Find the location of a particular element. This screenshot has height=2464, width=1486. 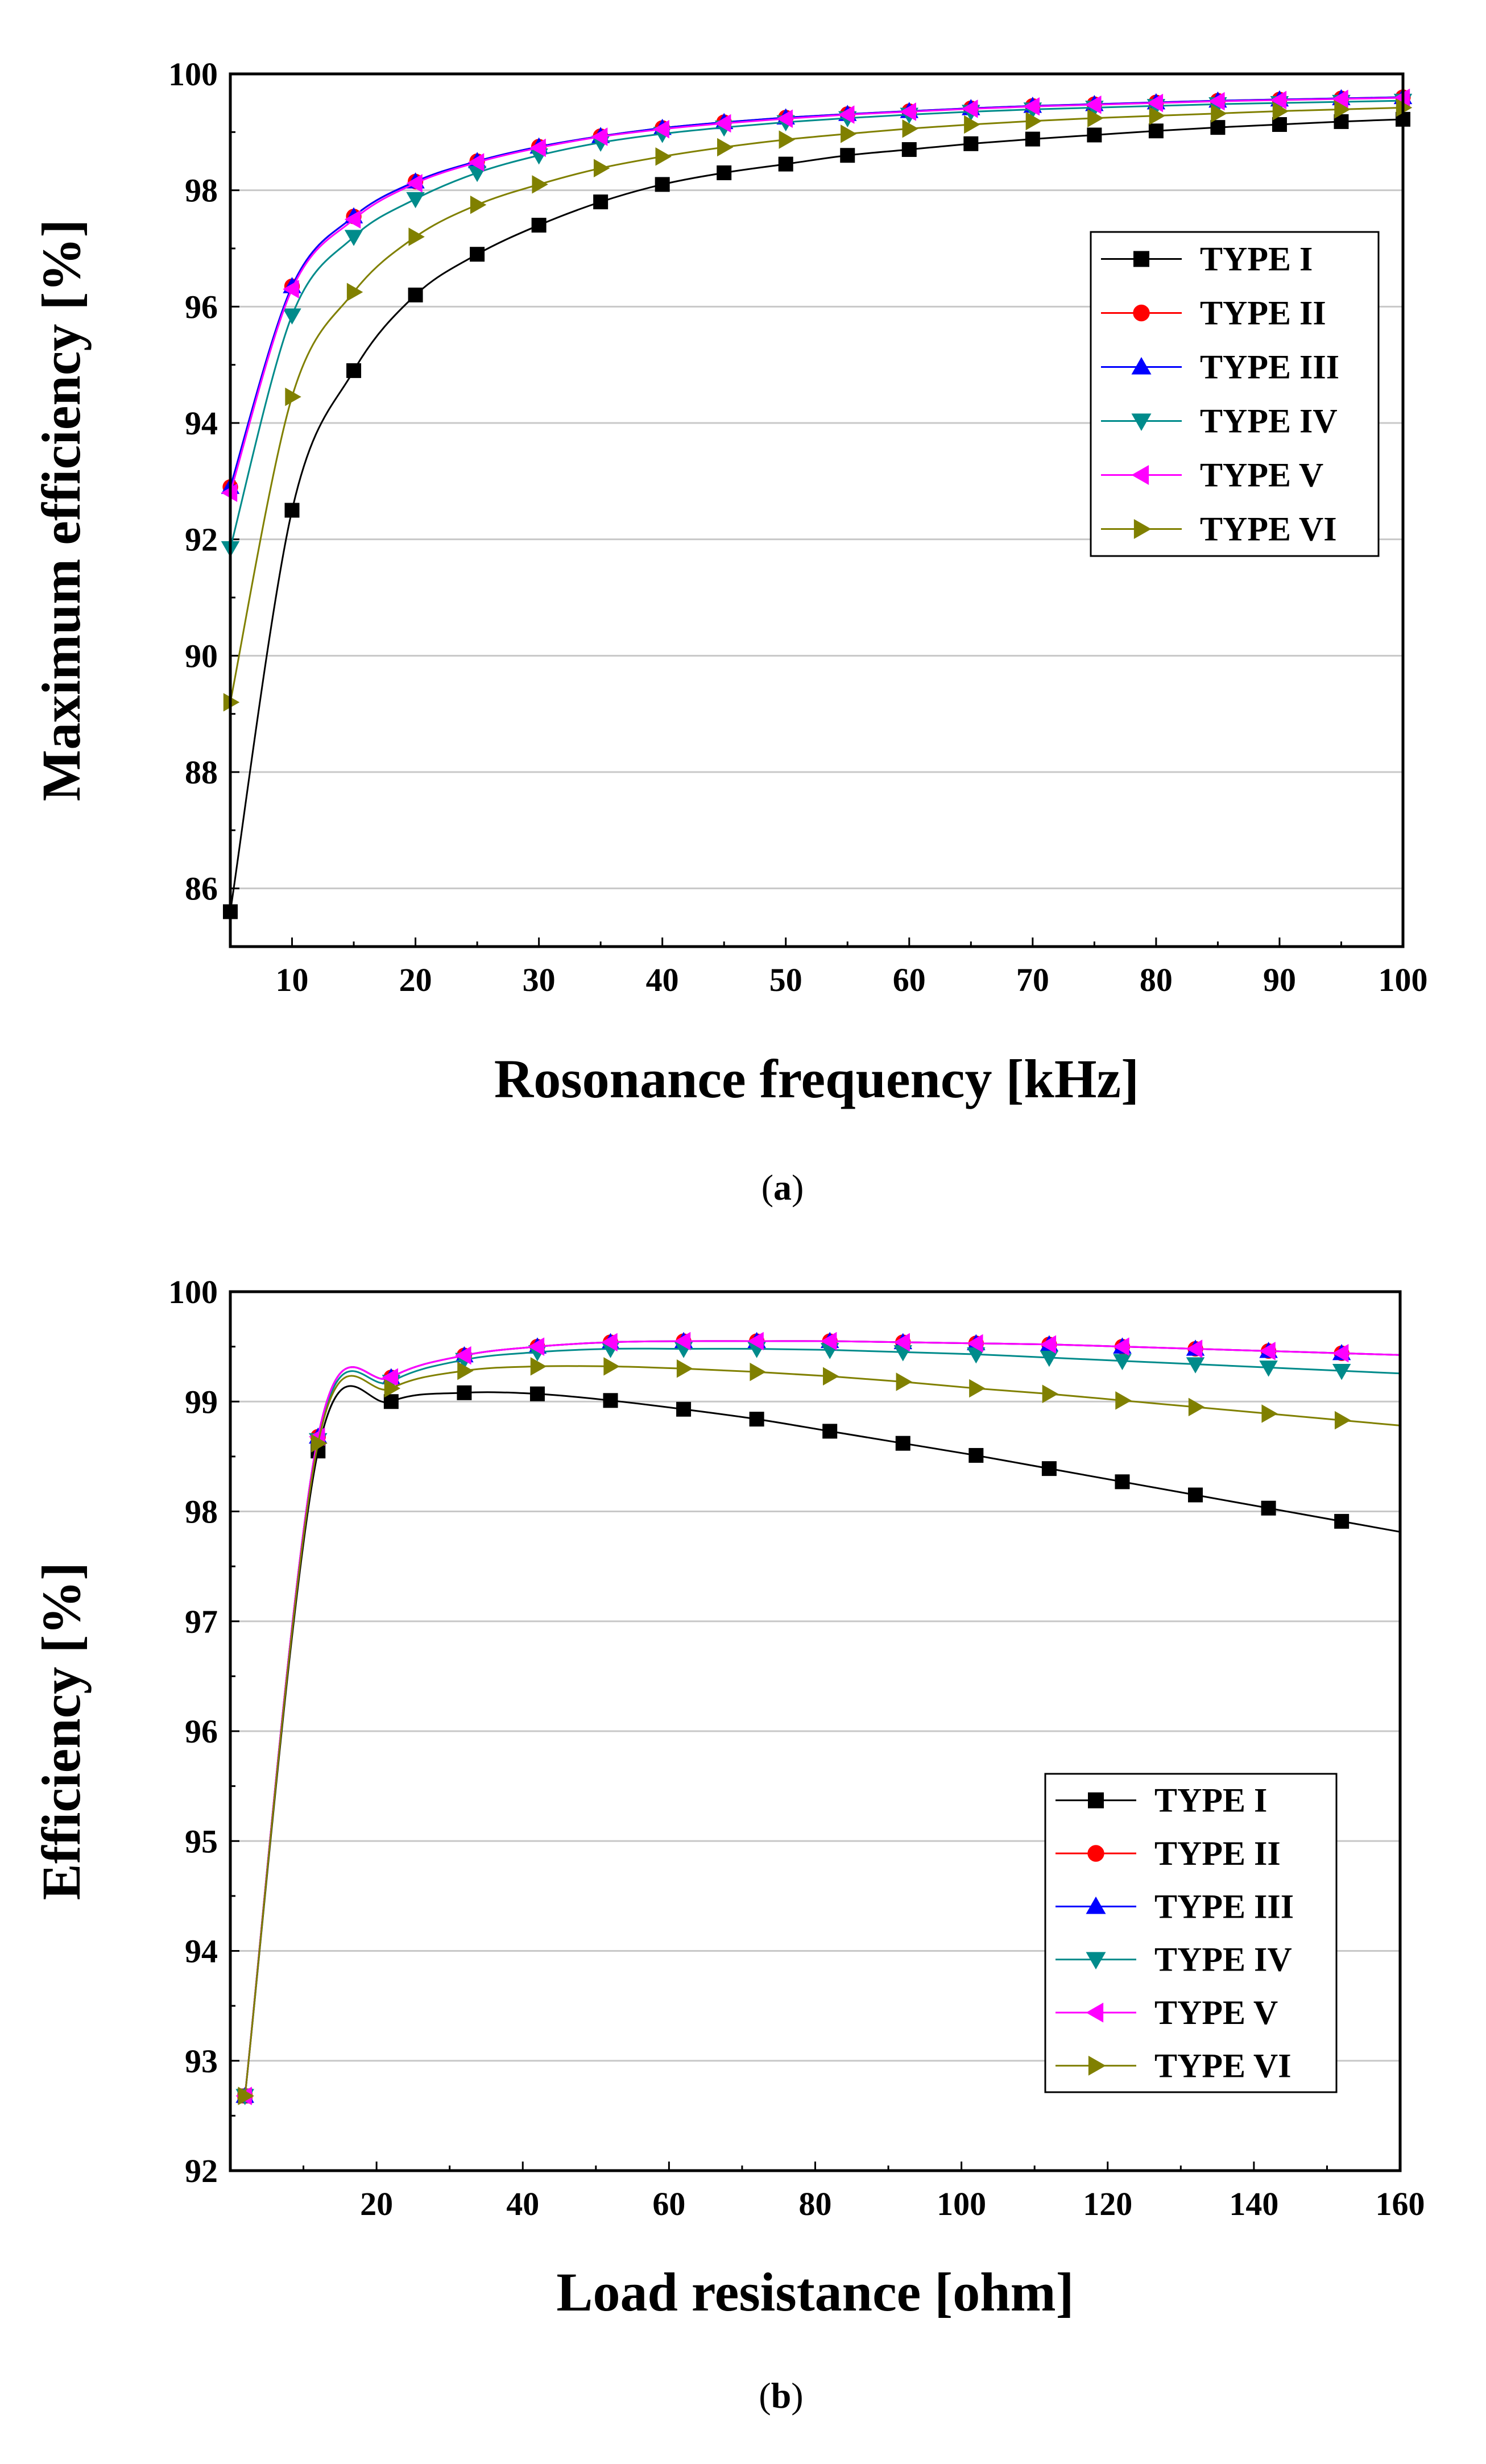

series-type-v is located at coordinates (815, 296).